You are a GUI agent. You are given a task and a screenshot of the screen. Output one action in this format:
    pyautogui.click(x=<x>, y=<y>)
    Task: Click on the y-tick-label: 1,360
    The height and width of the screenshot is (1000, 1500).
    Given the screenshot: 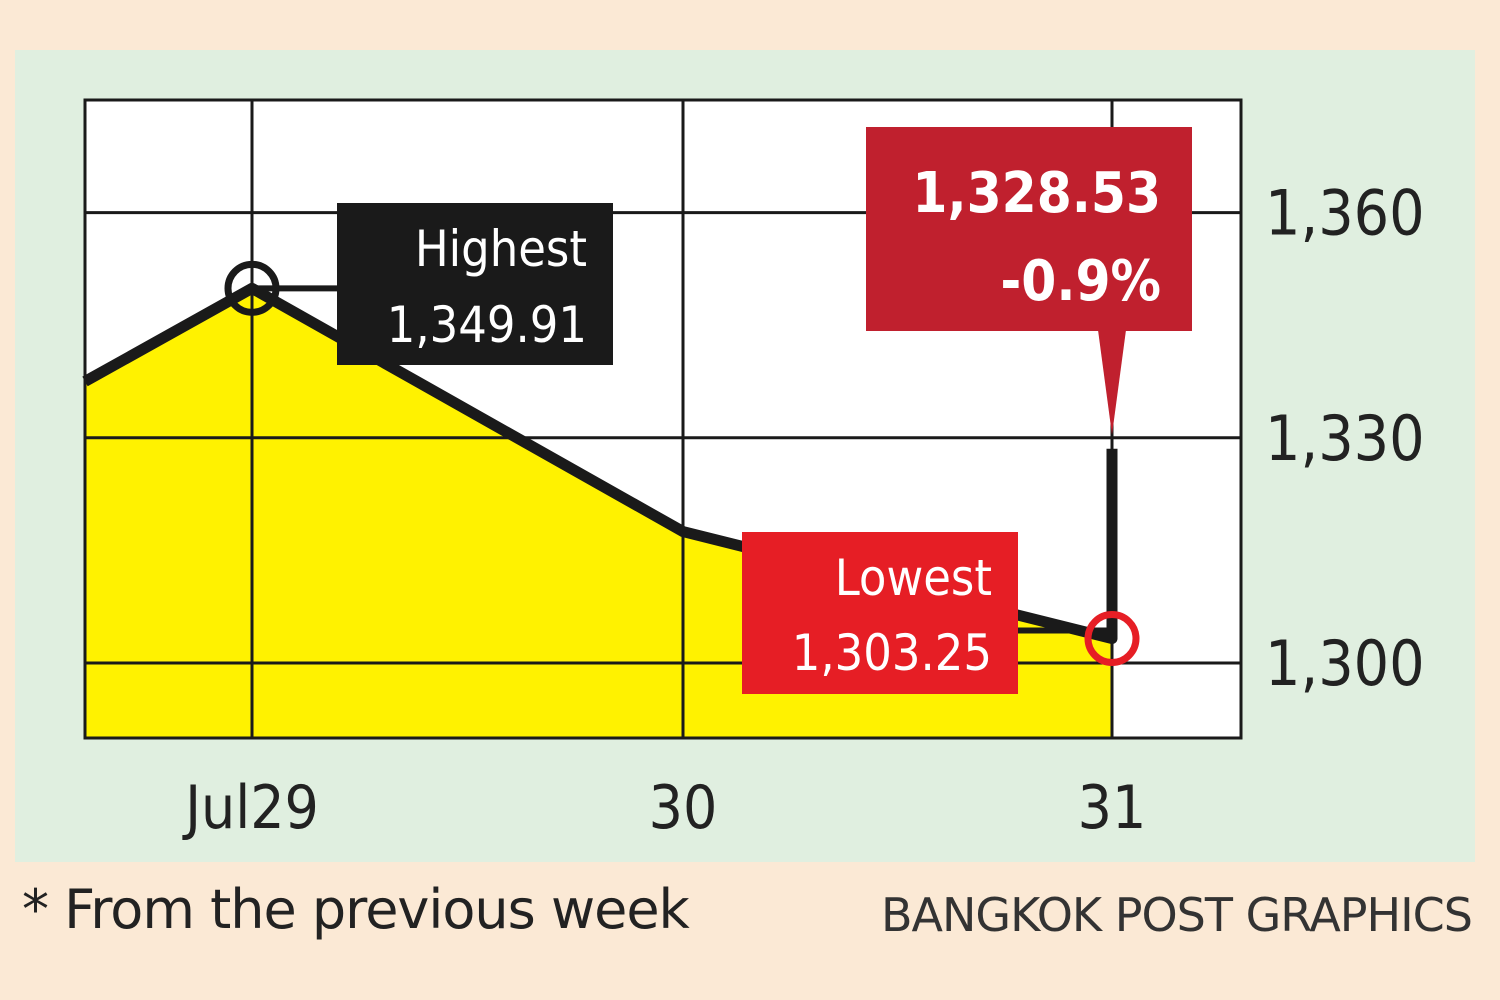 What is the action you would take?
    pyautogui.click(x=1345, y=213)
    